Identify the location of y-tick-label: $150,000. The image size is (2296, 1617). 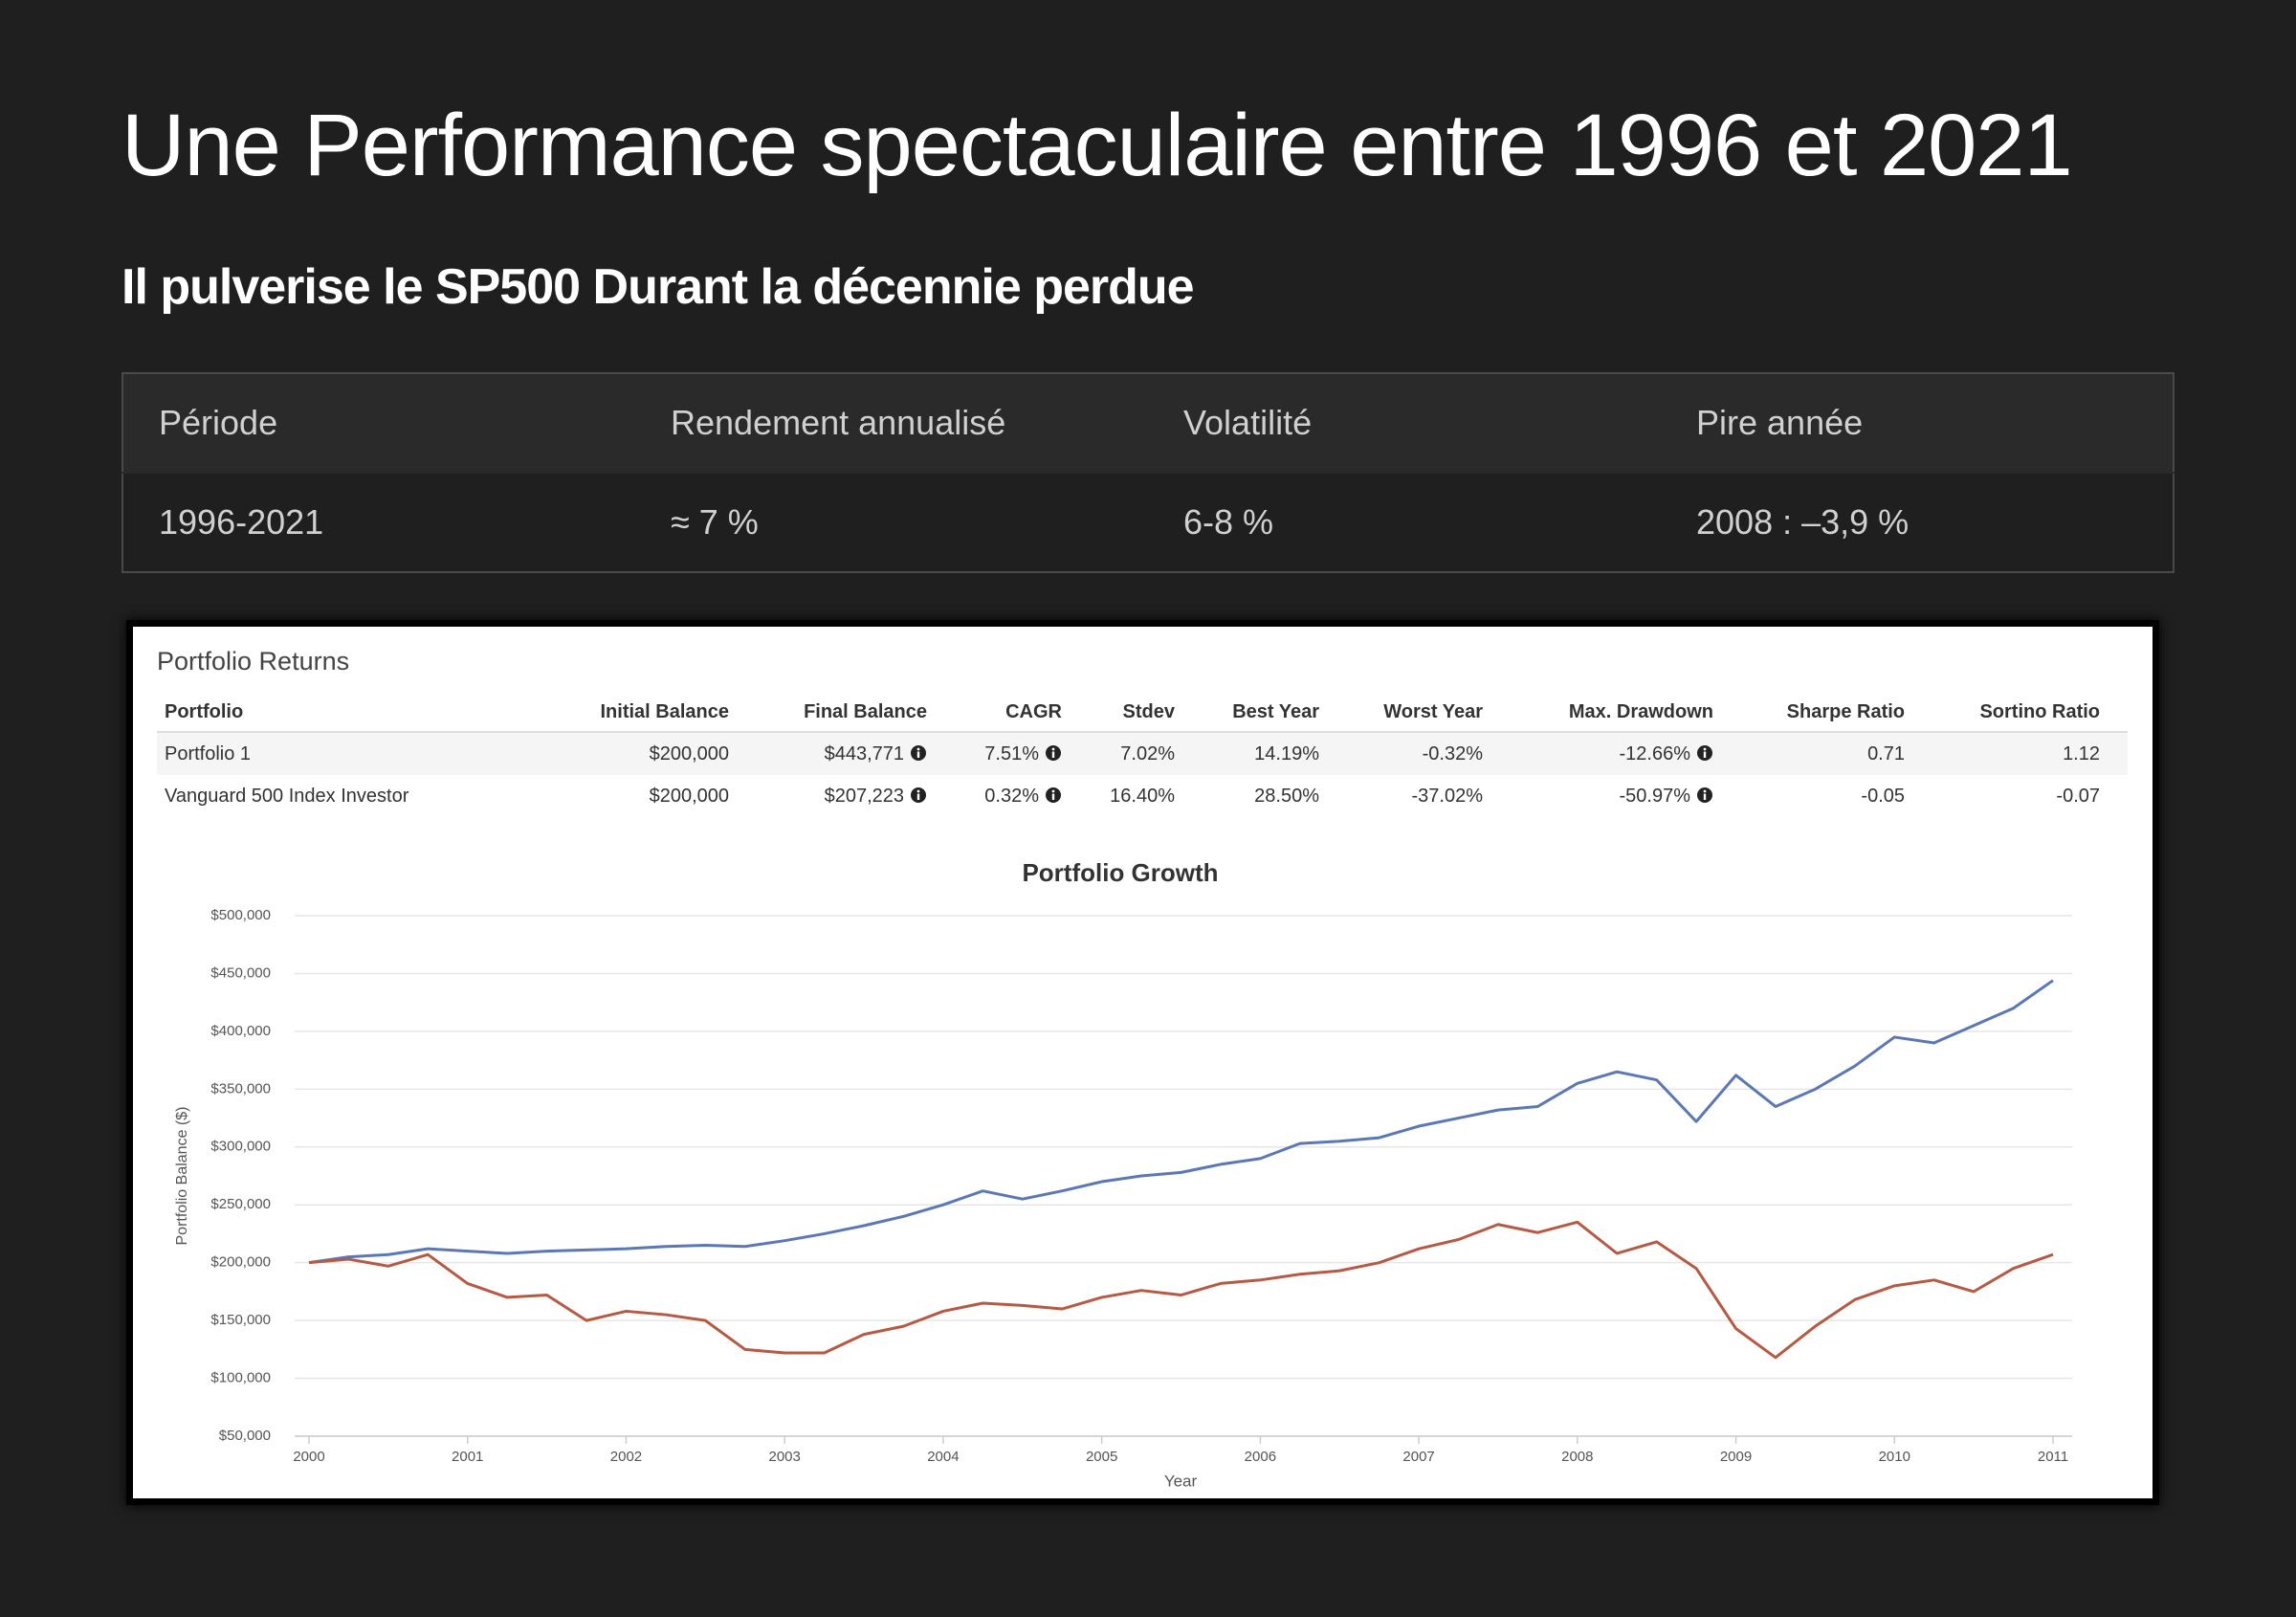
(241, 1320).